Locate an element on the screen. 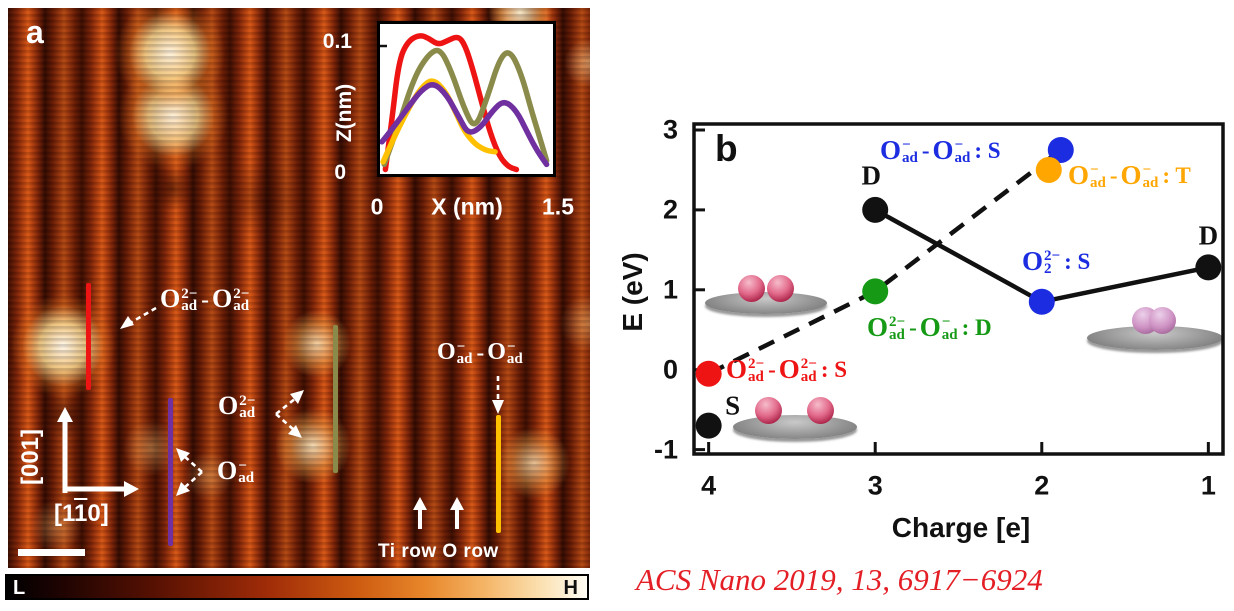 This screenshot has width=1234, height=611. pb-ytick: 0 is located at coordinates (670, 369).